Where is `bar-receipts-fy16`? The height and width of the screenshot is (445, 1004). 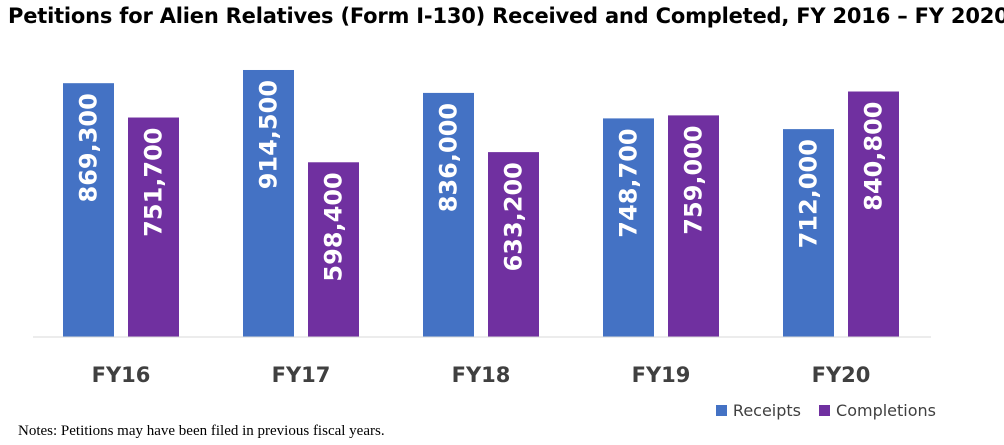 bar-receipts-fy16 is located at coordinates (88, 210).